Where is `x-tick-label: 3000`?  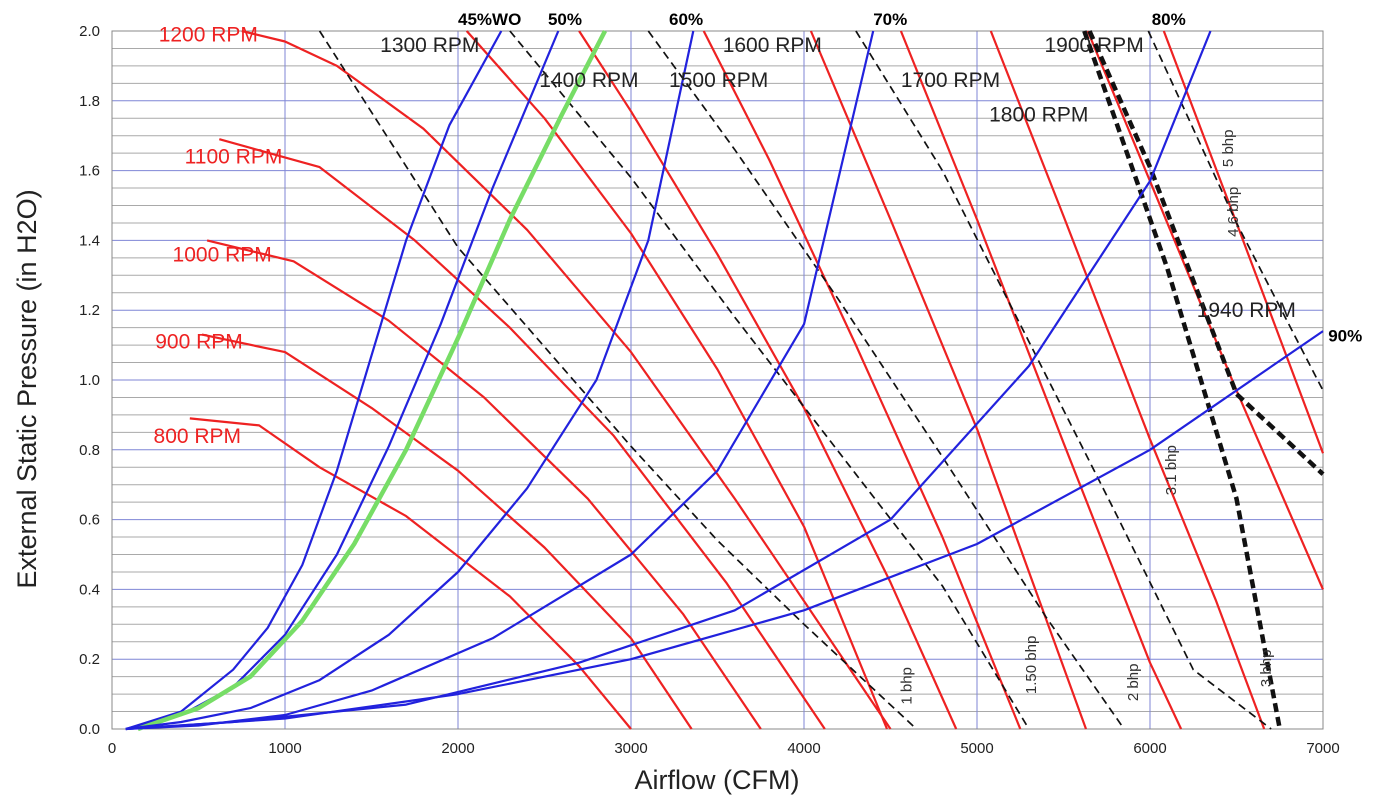 x-tick-label: 3000 is located at coordinates (630, 748).